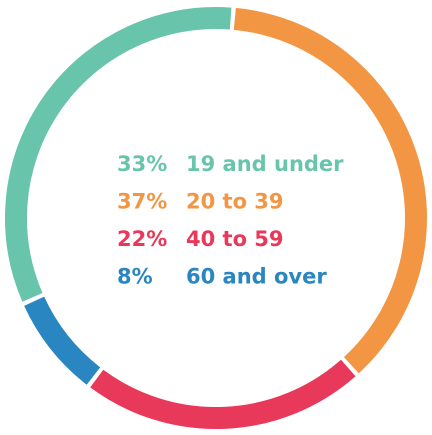 The width and height of the screenshot is (432, 435). What do you see at coordinates (142, 239) in the screenshot?
I see `value-label: 22%` at bounding box center [142, 239].